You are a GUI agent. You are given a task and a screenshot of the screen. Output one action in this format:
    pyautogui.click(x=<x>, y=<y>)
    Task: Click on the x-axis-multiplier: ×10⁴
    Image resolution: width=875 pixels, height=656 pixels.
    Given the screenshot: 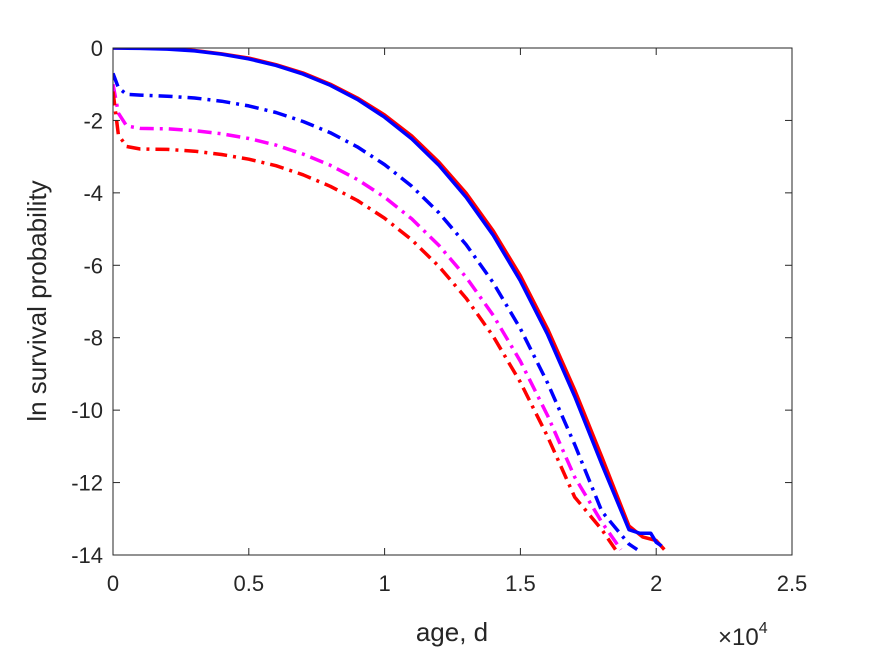 What is the action you would take?
    pyautogui.click(x=743, y=635)
    